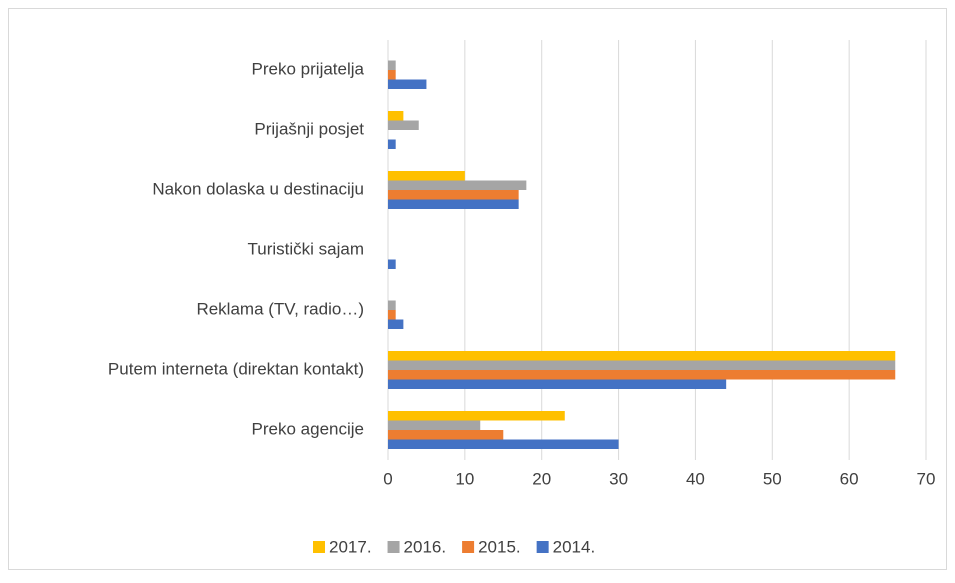 Image resolution: width=955 pixels, height=583 pixels. I want to click on legend-label: 2016., so click(425, 546).